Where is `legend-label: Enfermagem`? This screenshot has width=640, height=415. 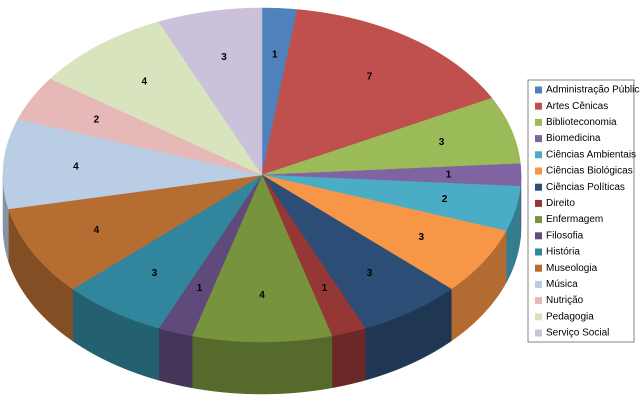 legend-label: Enfermagem is located at coordinates (574, 219).